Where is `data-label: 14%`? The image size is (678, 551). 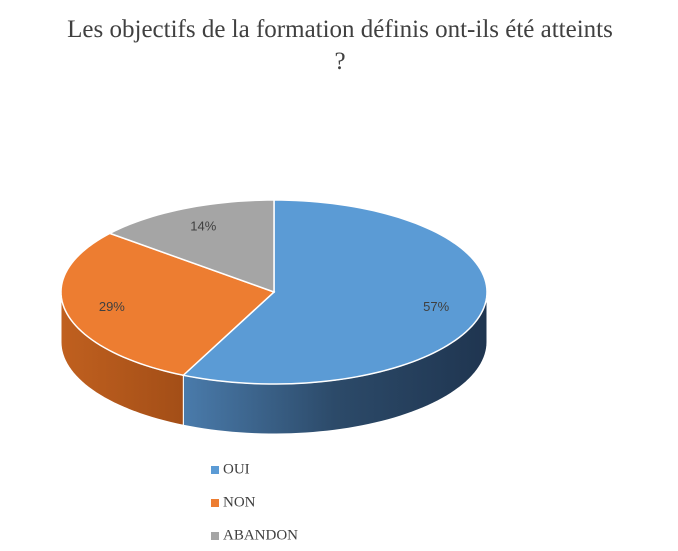
data-label: 14% is located at coordinates (203, 226).